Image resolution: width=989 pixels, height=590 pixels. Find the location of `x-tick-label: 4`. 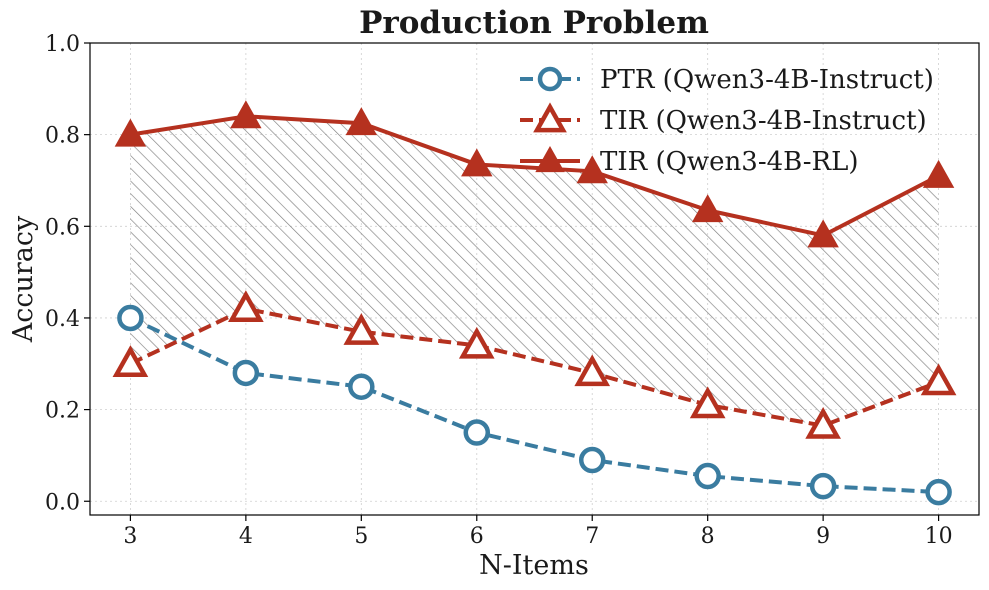

x-tick-label: 4 is located at coordinates (246, 536).